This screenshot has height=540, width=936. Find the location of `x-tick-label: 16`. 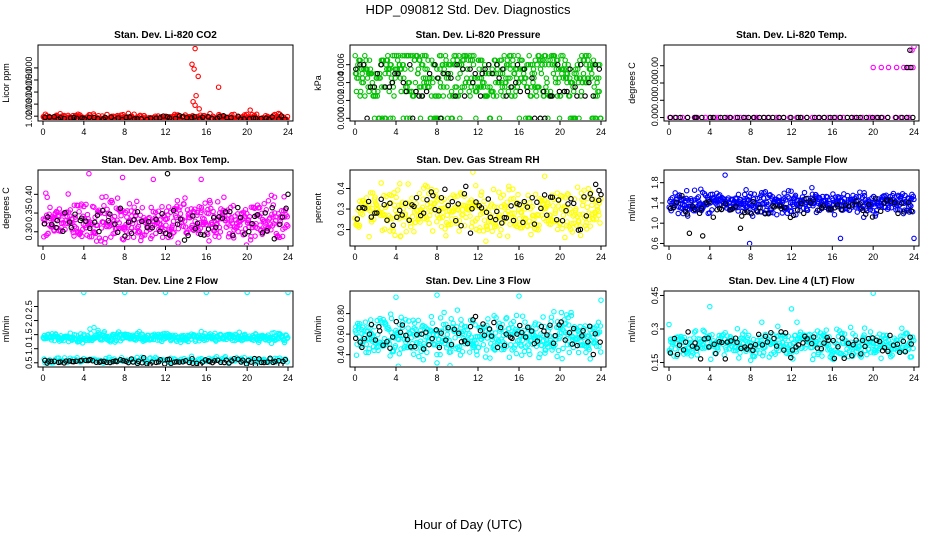

x-tick-label: 16 is located at coordinates (832, 257).